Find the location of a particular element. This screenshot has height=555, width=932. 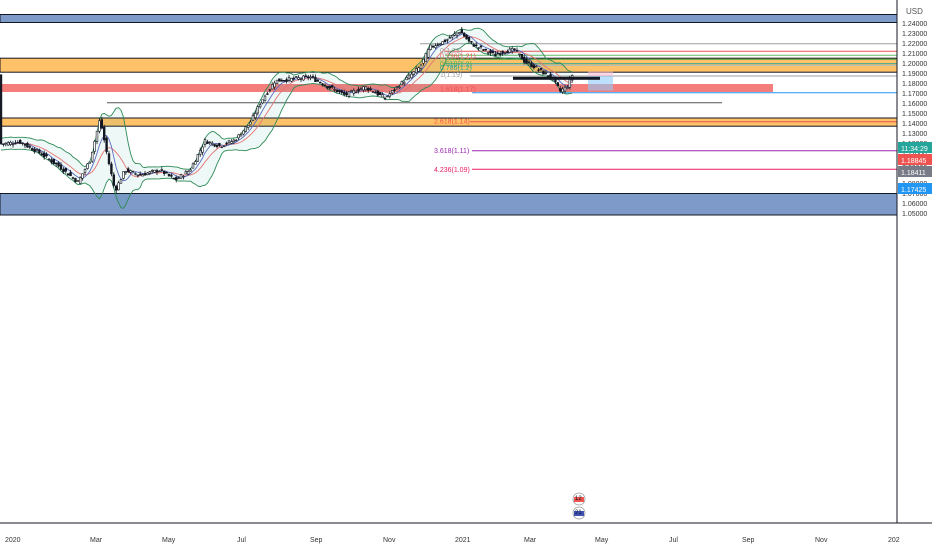

fib-label-8: 3.618(1.11) is located at coordinates (451, 151).